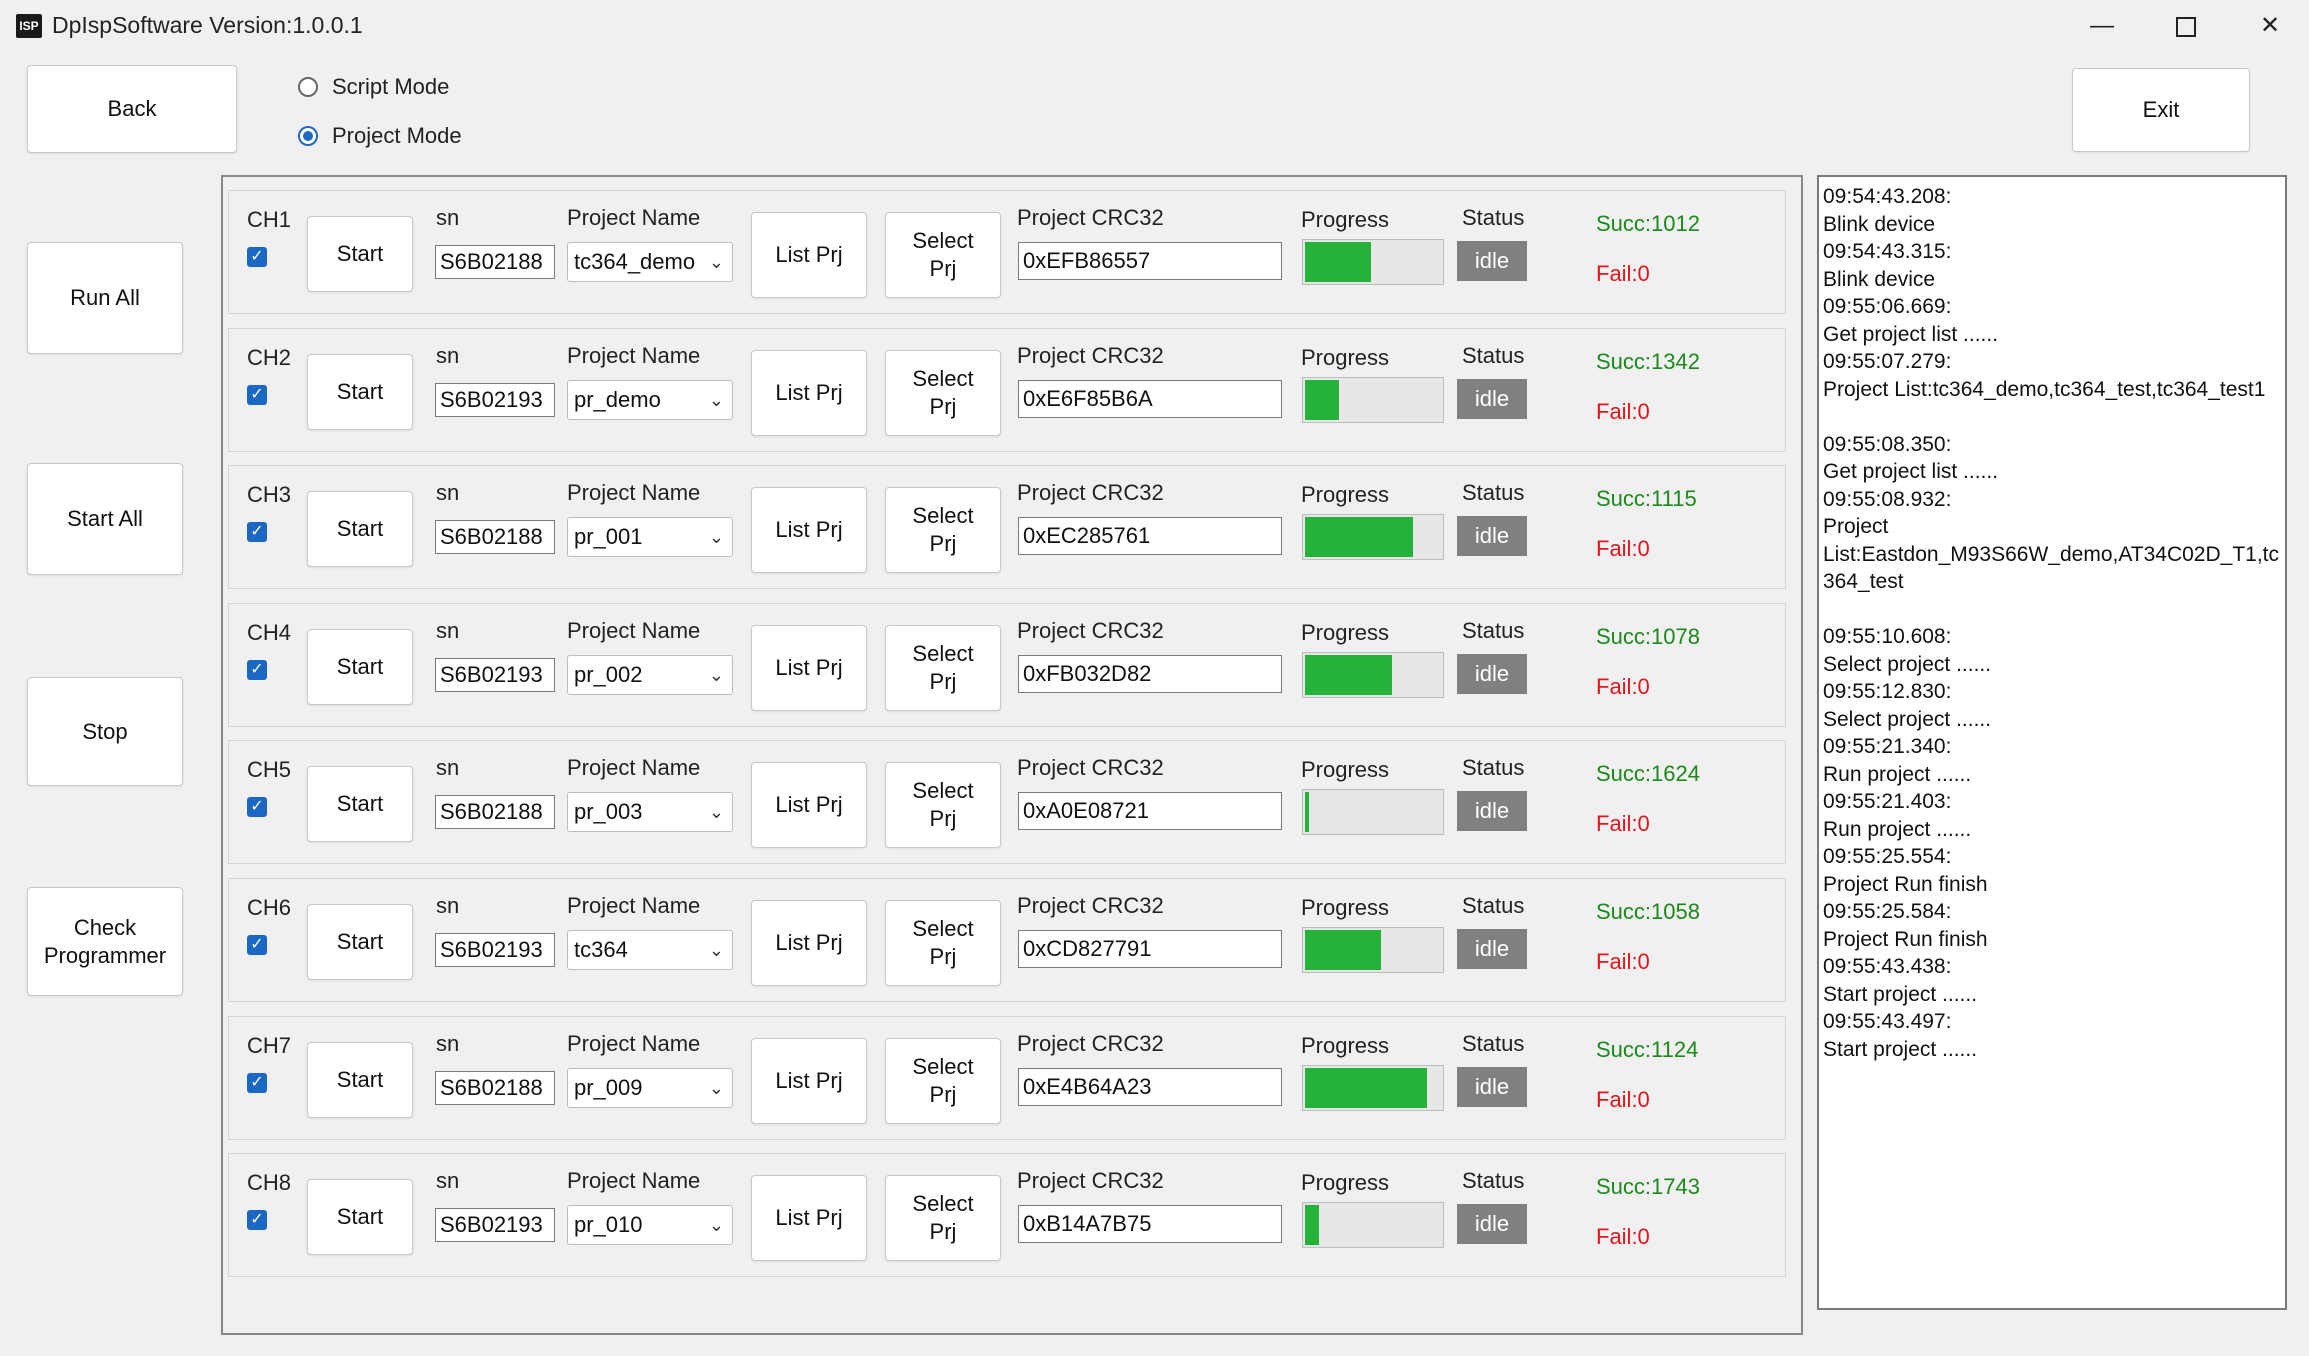  What do you see at coordinates (1150, 536) in the screenshot?
I see `crc32-field: 0xEC285761` at bounding box center [1150, 536].